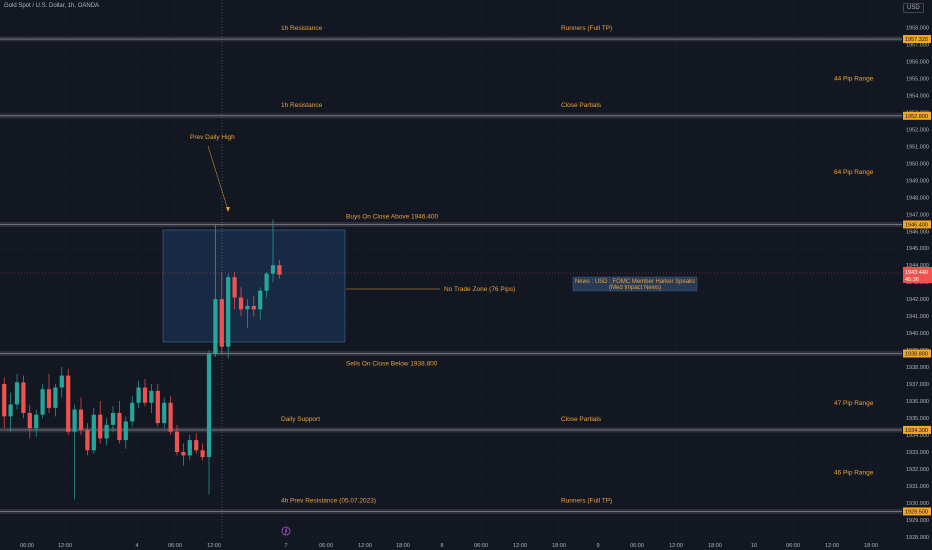  What do you see at coordinates (228, 209) in the screenshot?
I see `arrow-head-icon` at bounding box center [228, 209].